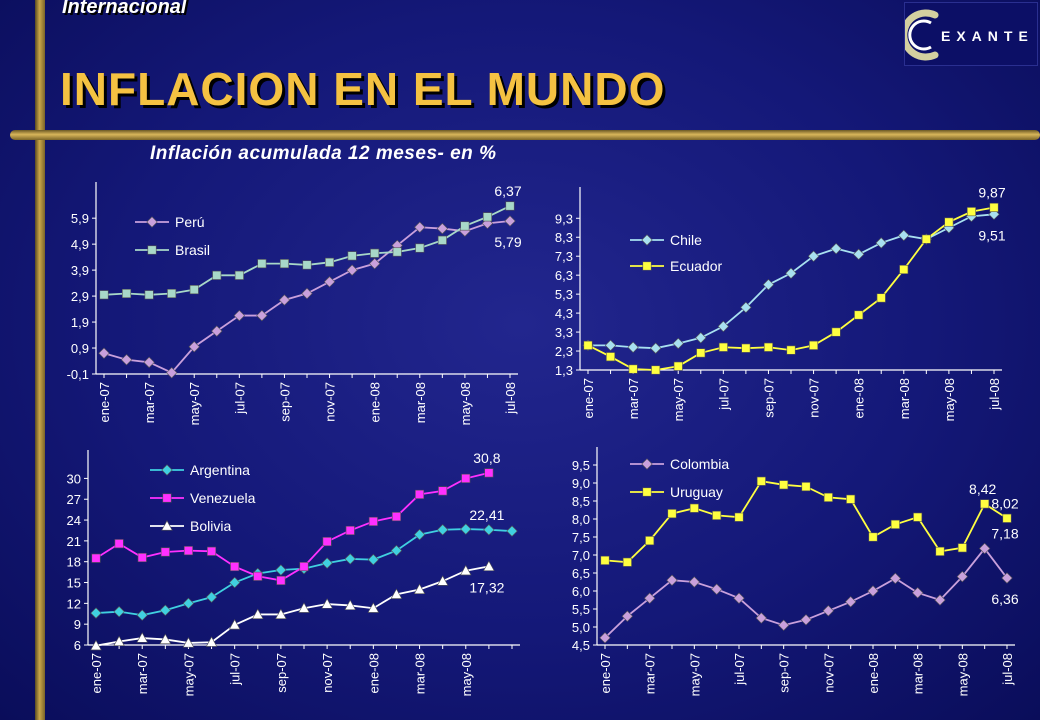 This screenshot has width=1040, height=720. Describe the element at coordinates (190, 222) in the screenshot. I see `legend-label-perú: Perú` at that location.